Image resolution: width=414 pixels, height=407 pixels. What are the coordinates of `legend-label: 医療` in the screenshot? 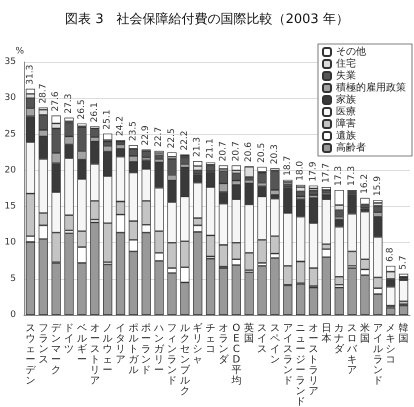 It's located at (346, 112).